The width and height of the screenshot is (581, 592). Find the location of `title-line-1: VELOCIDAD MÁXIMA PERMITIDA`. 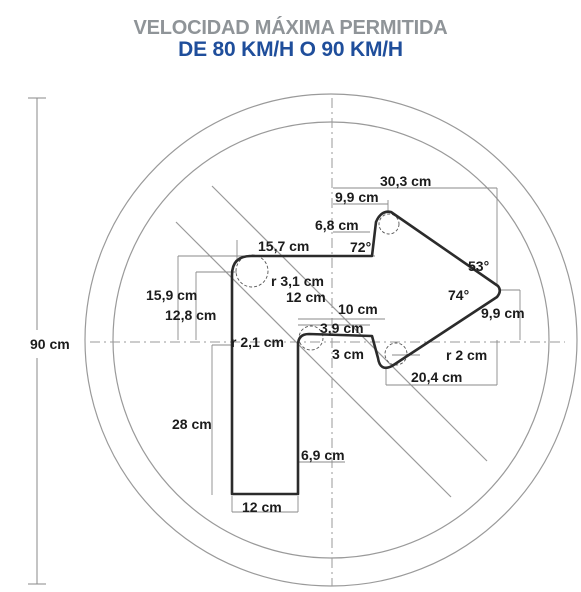

title-line-1: VELOCIDAD MÁXIMA PERMITIDA is located at coordinates (290, 28).